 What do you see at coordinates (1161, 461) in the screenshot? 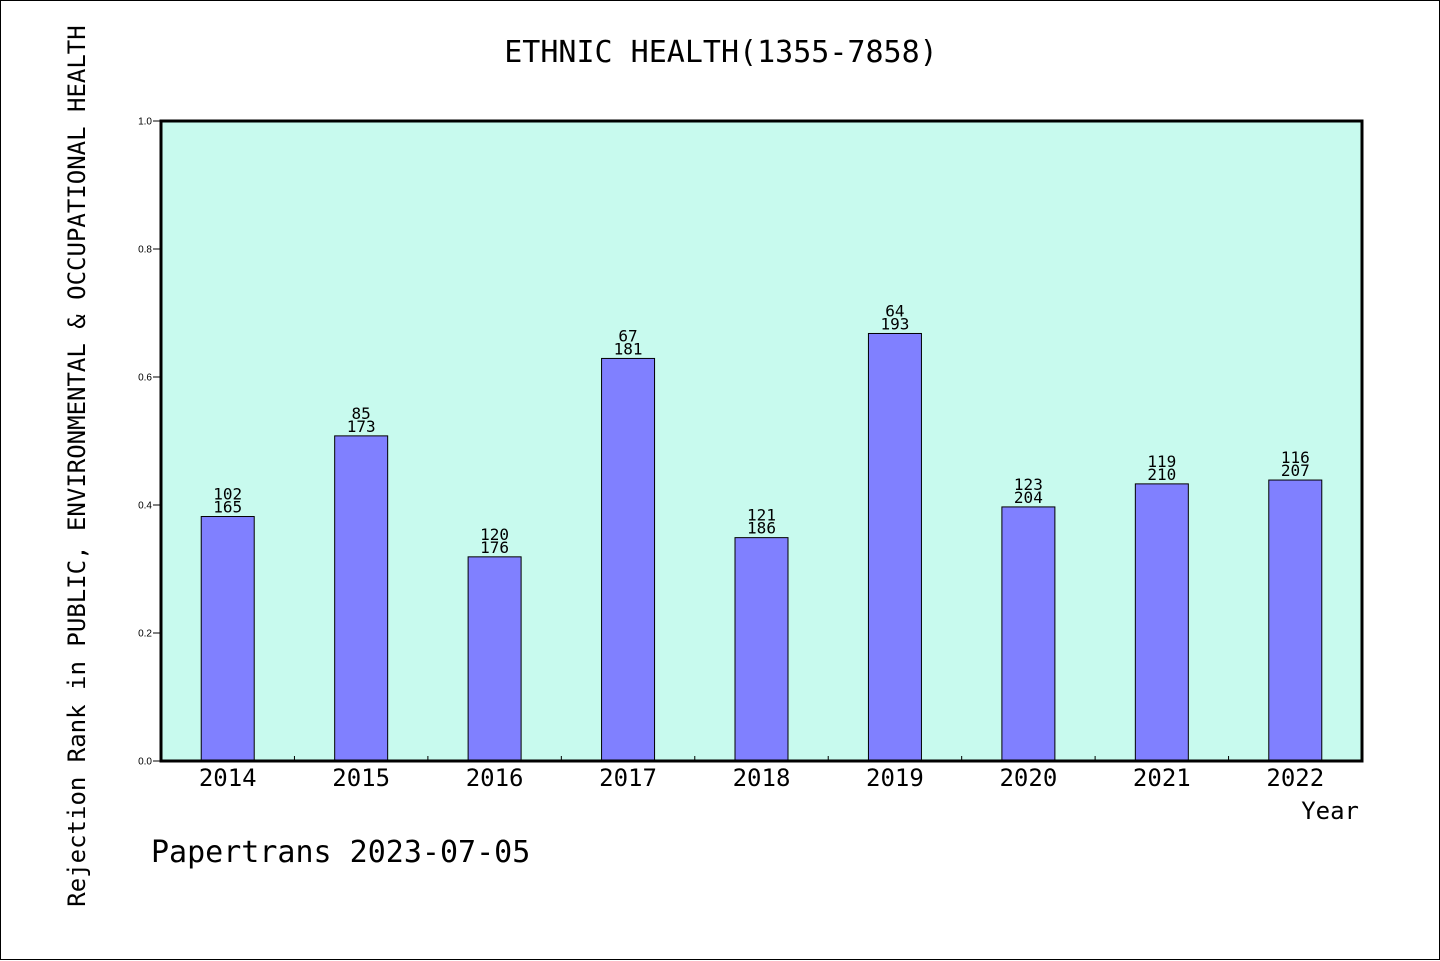
I see `bar-rank-label: 119` at bounding box center [1161, 461].